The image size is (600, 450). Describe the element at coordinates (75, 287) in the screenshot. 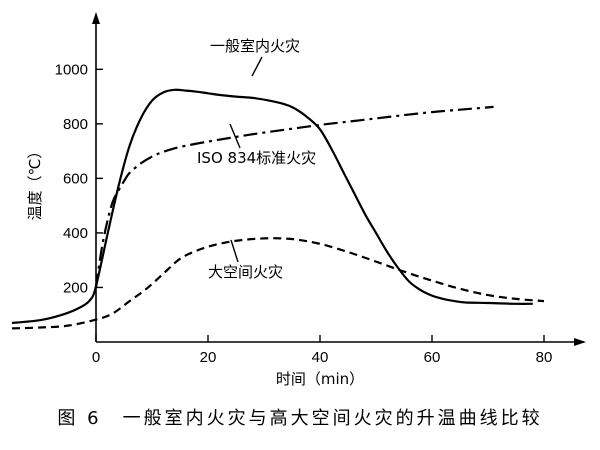

I see `y-tick-label: 200` at that location.